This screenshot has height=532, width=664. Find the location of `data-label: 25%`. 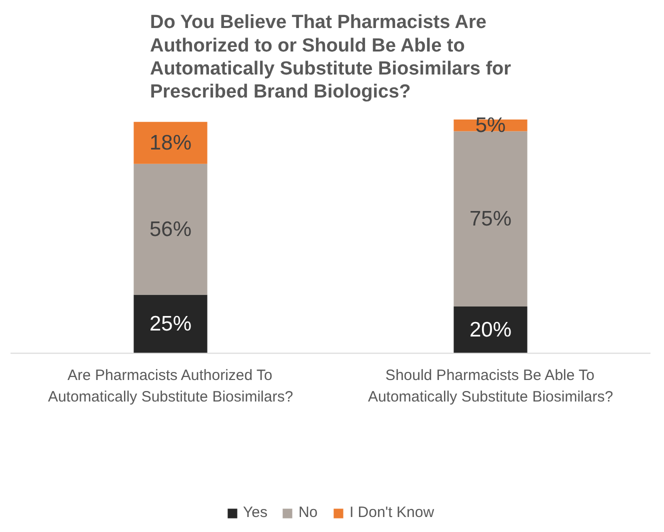

data-label: 25% is located at coordinates (170, 324).